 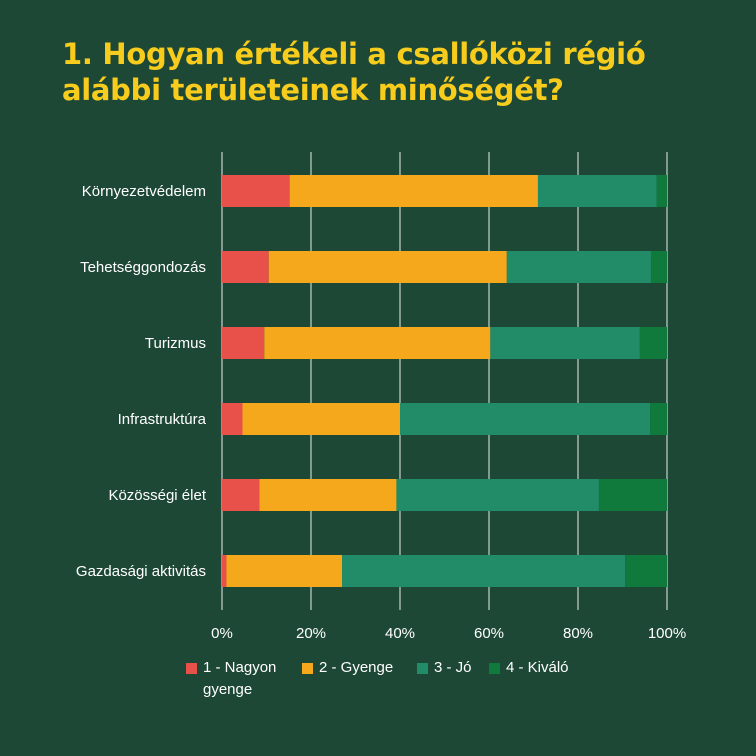 What do you see at coordinates (578, 633) in the screenshot?
I see `x-tick-label: 80%` at bounding box center [578, 633].